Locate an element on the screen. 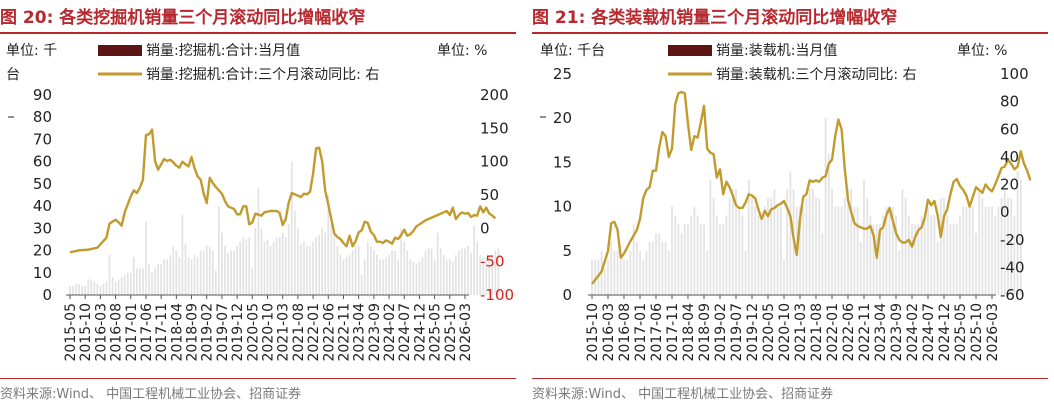  x-tick-label: 2022-01 is located at coordinates (833, 332).